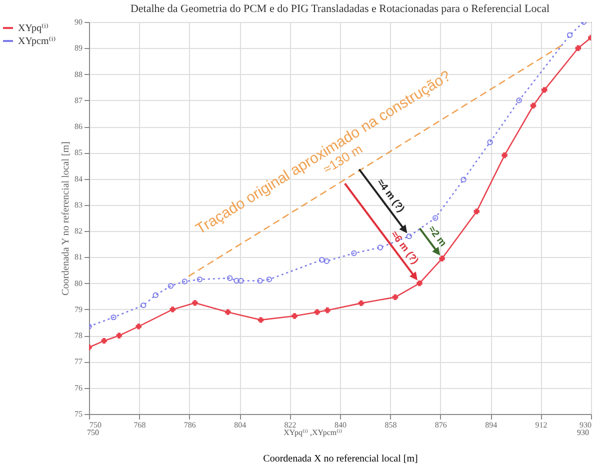  Describe the element at coordinates (340, 9) in the screenshot. I see `chart-title: Detalhe da Geometria do PCM e do PIG Transladadas e Rotacionadas para o Referencial Local` at that location.